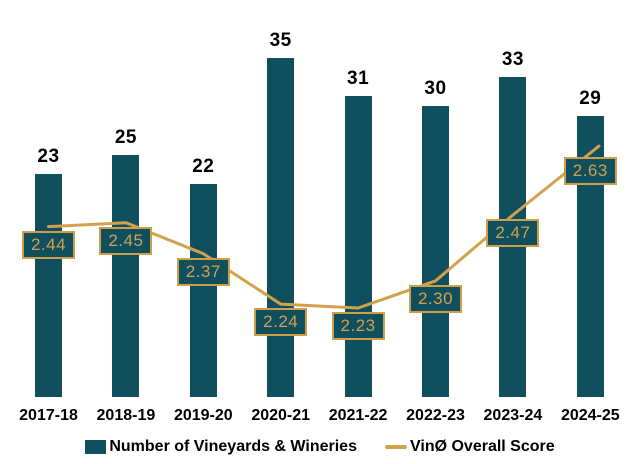 Image resolution: width=640 pixels, height=464 pixels. I want to click on score-label: 2.24, so click(281, 322).